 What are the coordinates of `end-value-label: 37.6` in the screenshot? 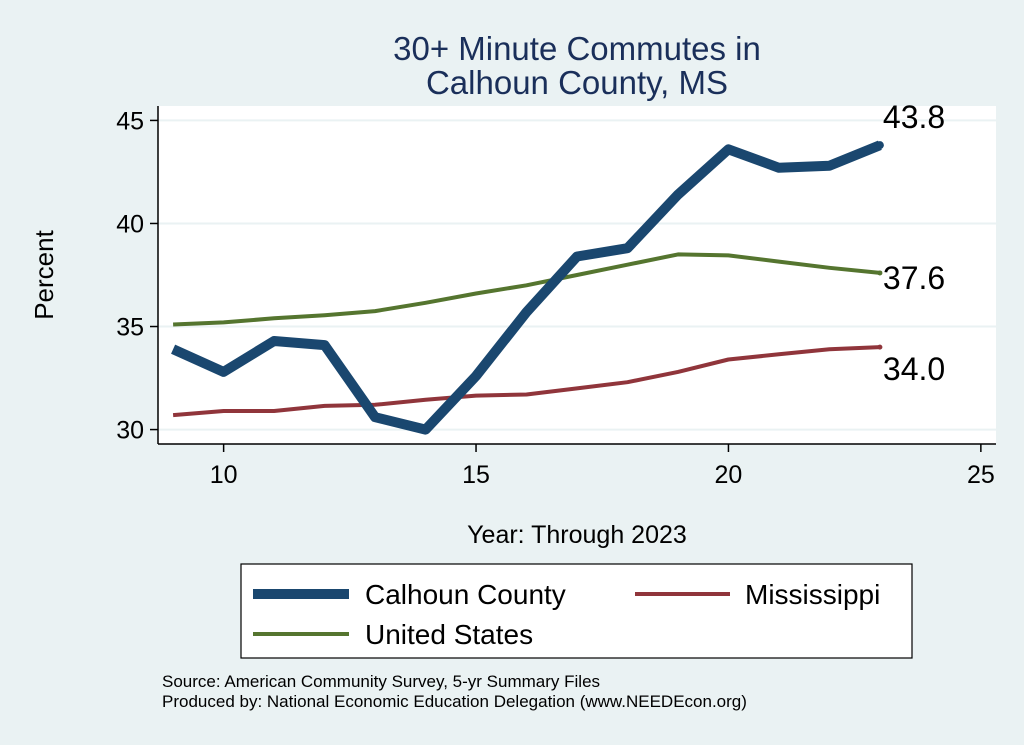 It's located at (914, 278).